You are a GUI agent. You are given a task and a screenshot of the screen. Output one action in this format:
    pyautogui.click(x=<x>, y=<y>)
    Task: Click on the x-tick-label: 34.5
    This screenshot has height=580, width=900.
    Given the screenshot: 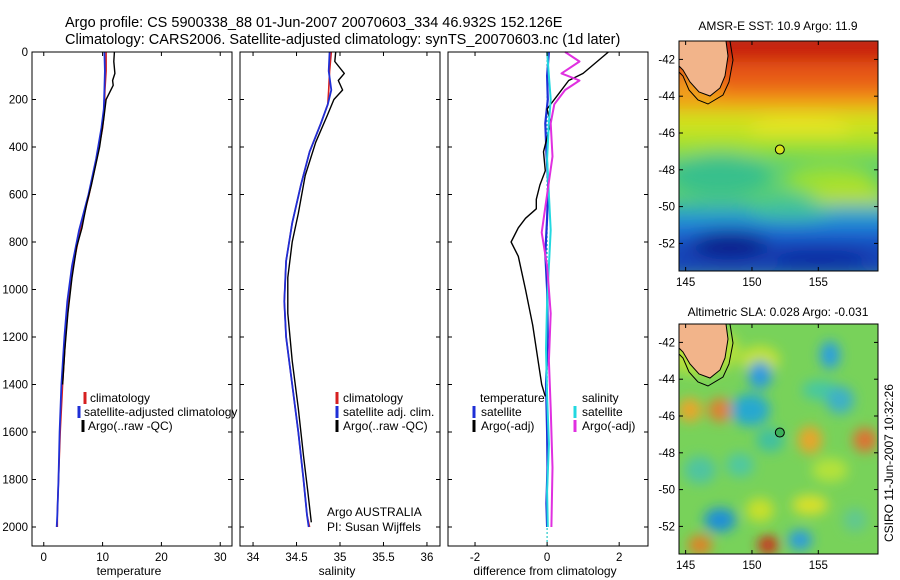 What is the action you would take?
    pyautogui.click(x=296, y=558)
    